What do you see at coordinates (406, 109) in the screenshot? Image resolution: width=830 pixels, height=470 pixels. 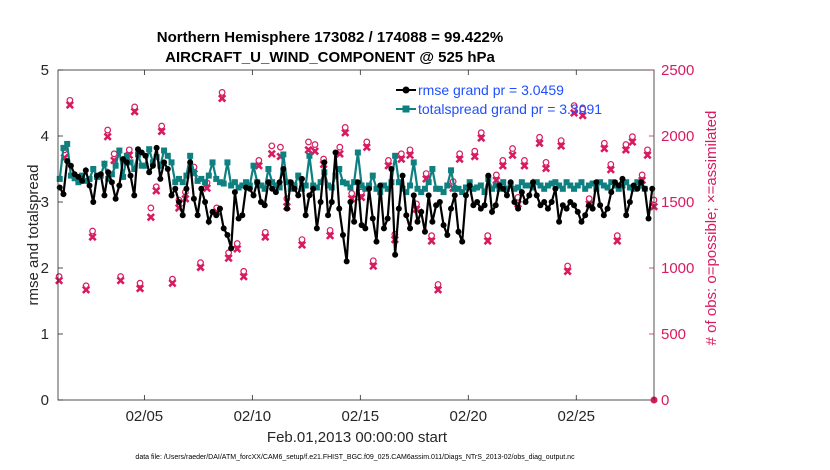 I see `legend-spread-marker` at bounding box center [406, 109].